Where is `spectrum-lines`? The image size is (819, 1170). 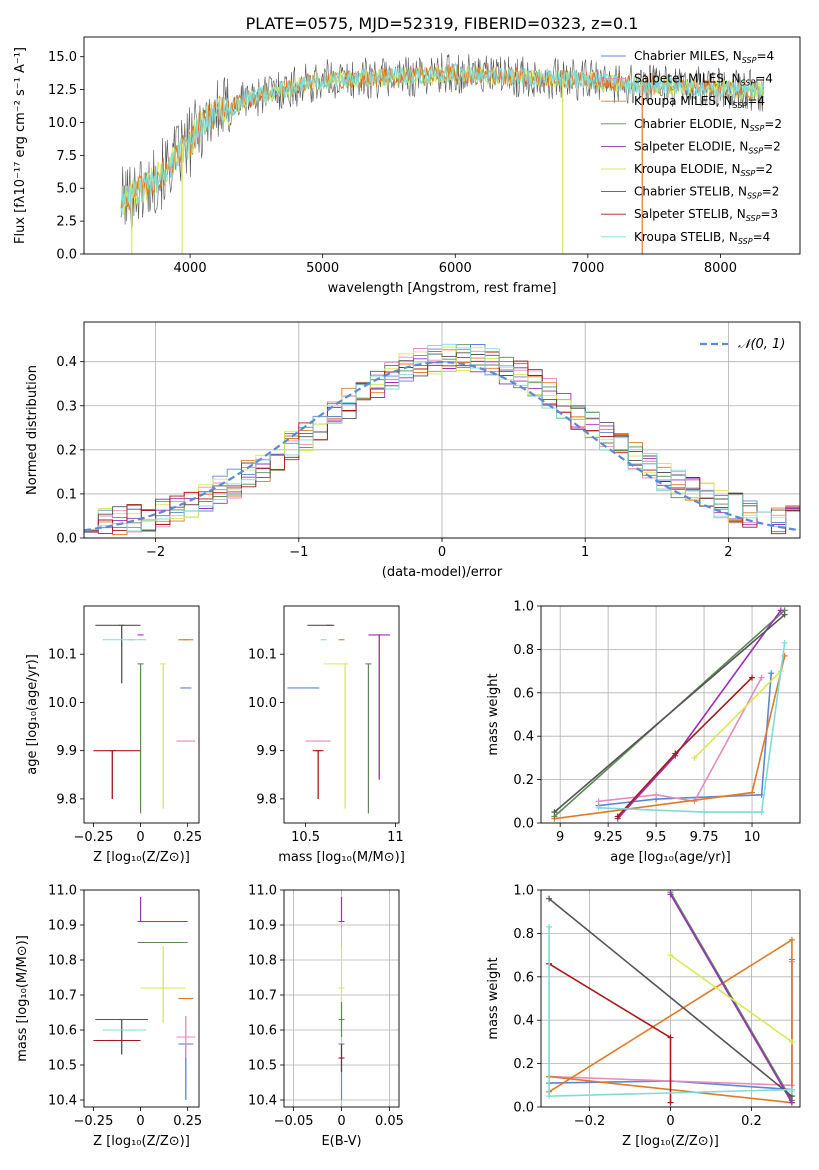 spectrum-lines is located at coordinates (442, 153).